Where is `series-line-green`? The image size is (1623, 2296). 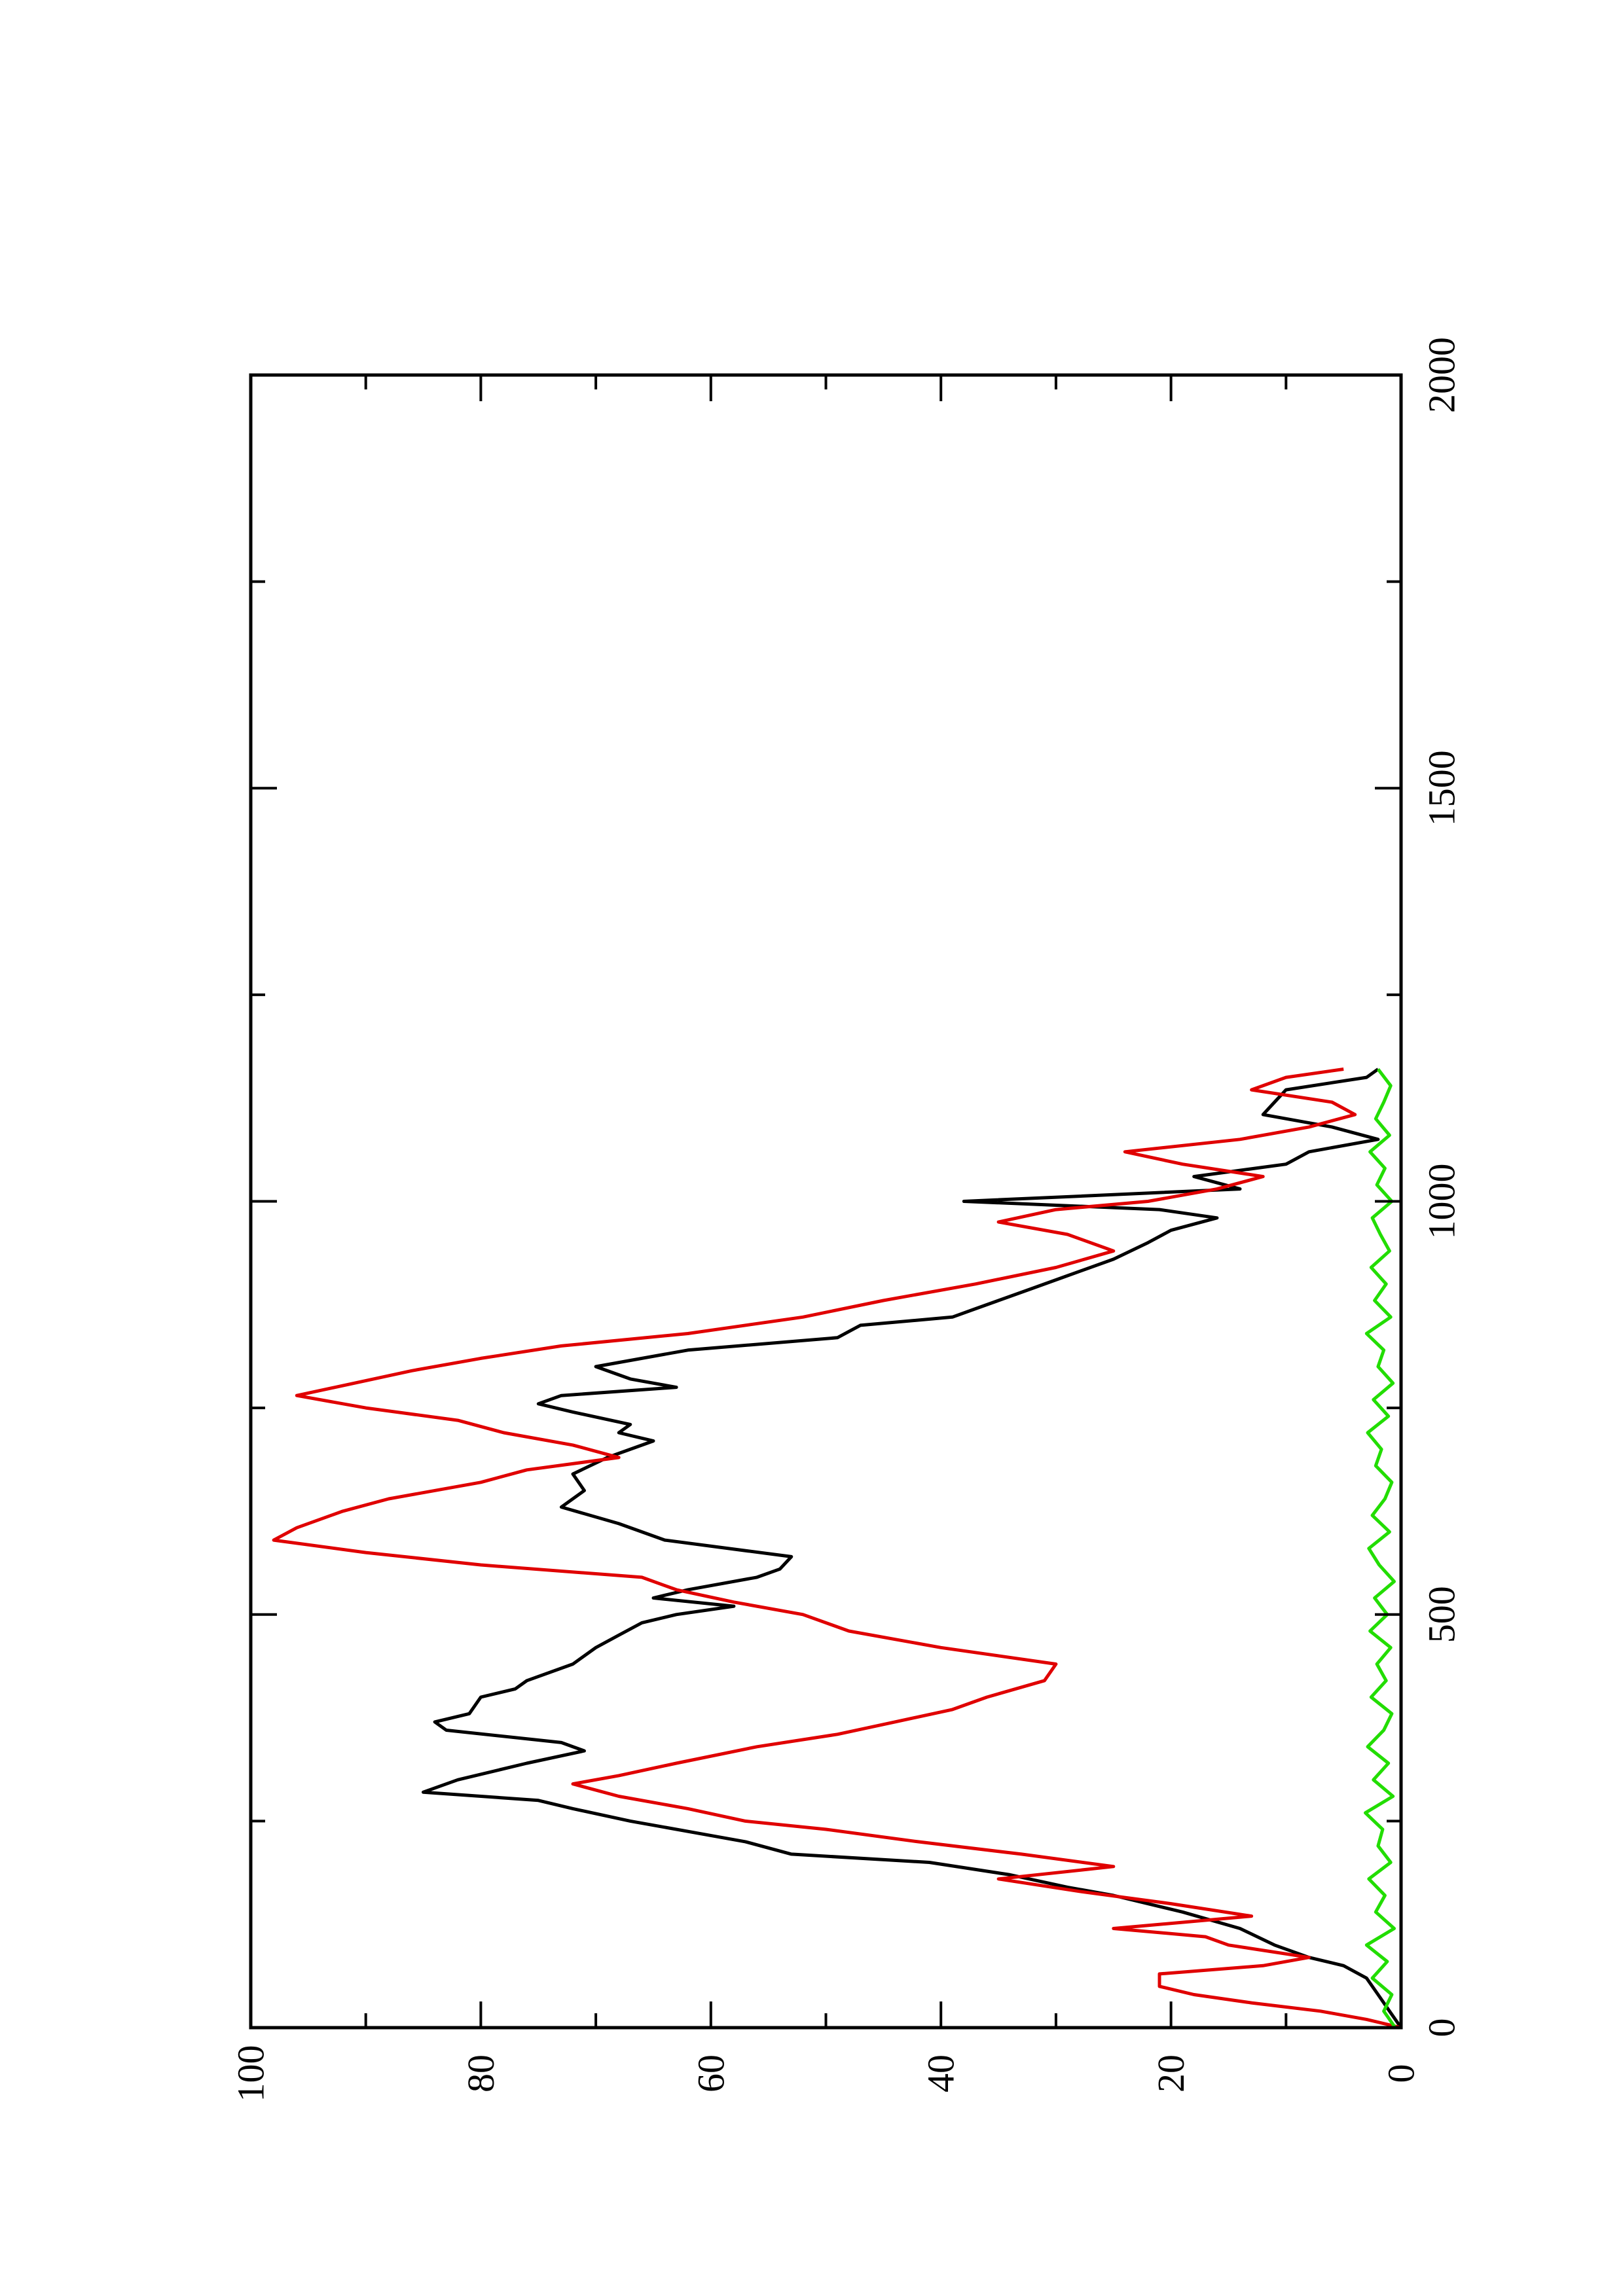
series-line-green is located at coordinates (1380, 1548).